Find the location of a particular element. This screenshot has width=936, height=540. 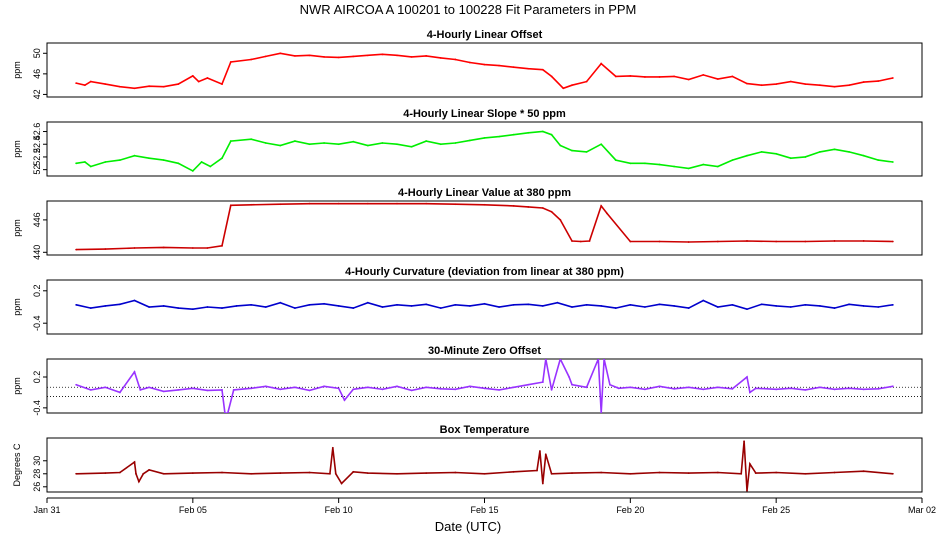

panel-1: 4-Hourly Linear Offset 42 46 50 ppm is located at coordinates (467, 64).